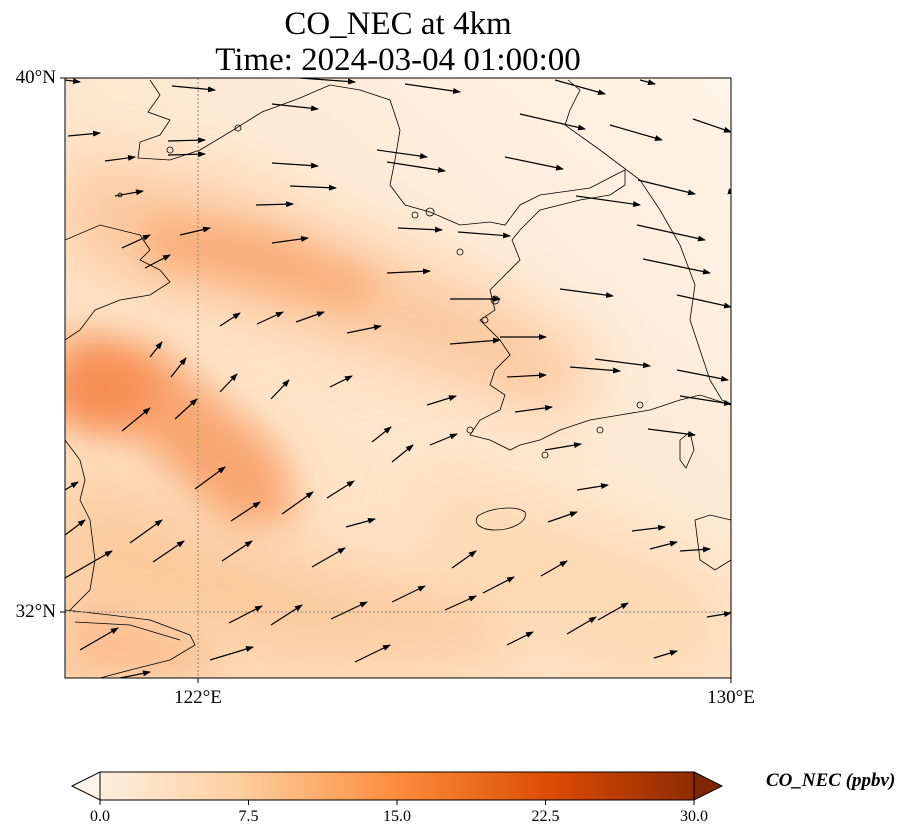 The height and width of the screenshot is (836, 920). I want to click on colorbar-tick: 30.0, so click(694, 816).